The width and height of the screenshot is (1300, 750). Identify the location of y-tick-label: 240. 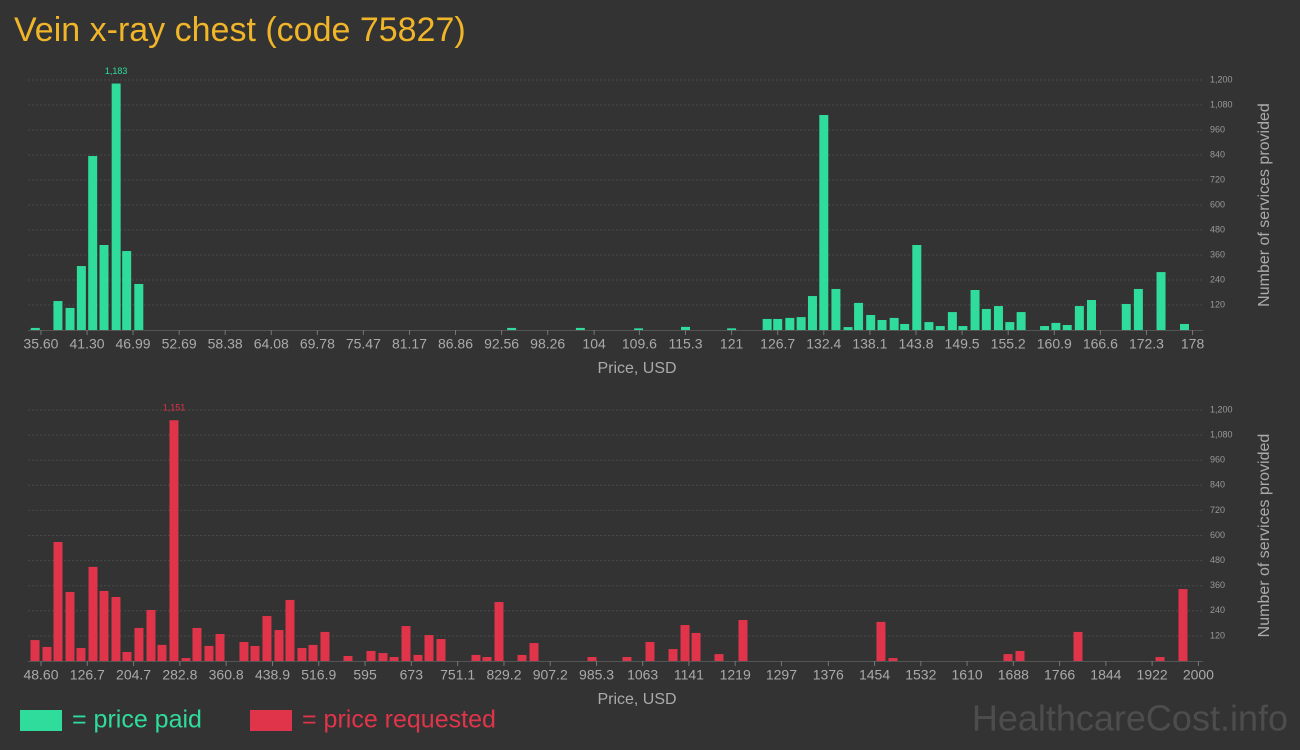
(1217, 610).